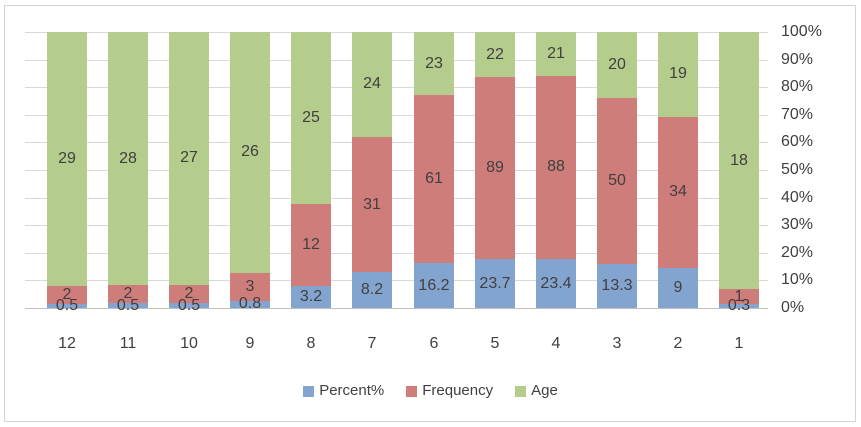 The image size is (861, 427). What do you see at coordinates (189, 343) in the screenshot?
I see `x-axis-category-label: 10` at bounding box center [189, 343].